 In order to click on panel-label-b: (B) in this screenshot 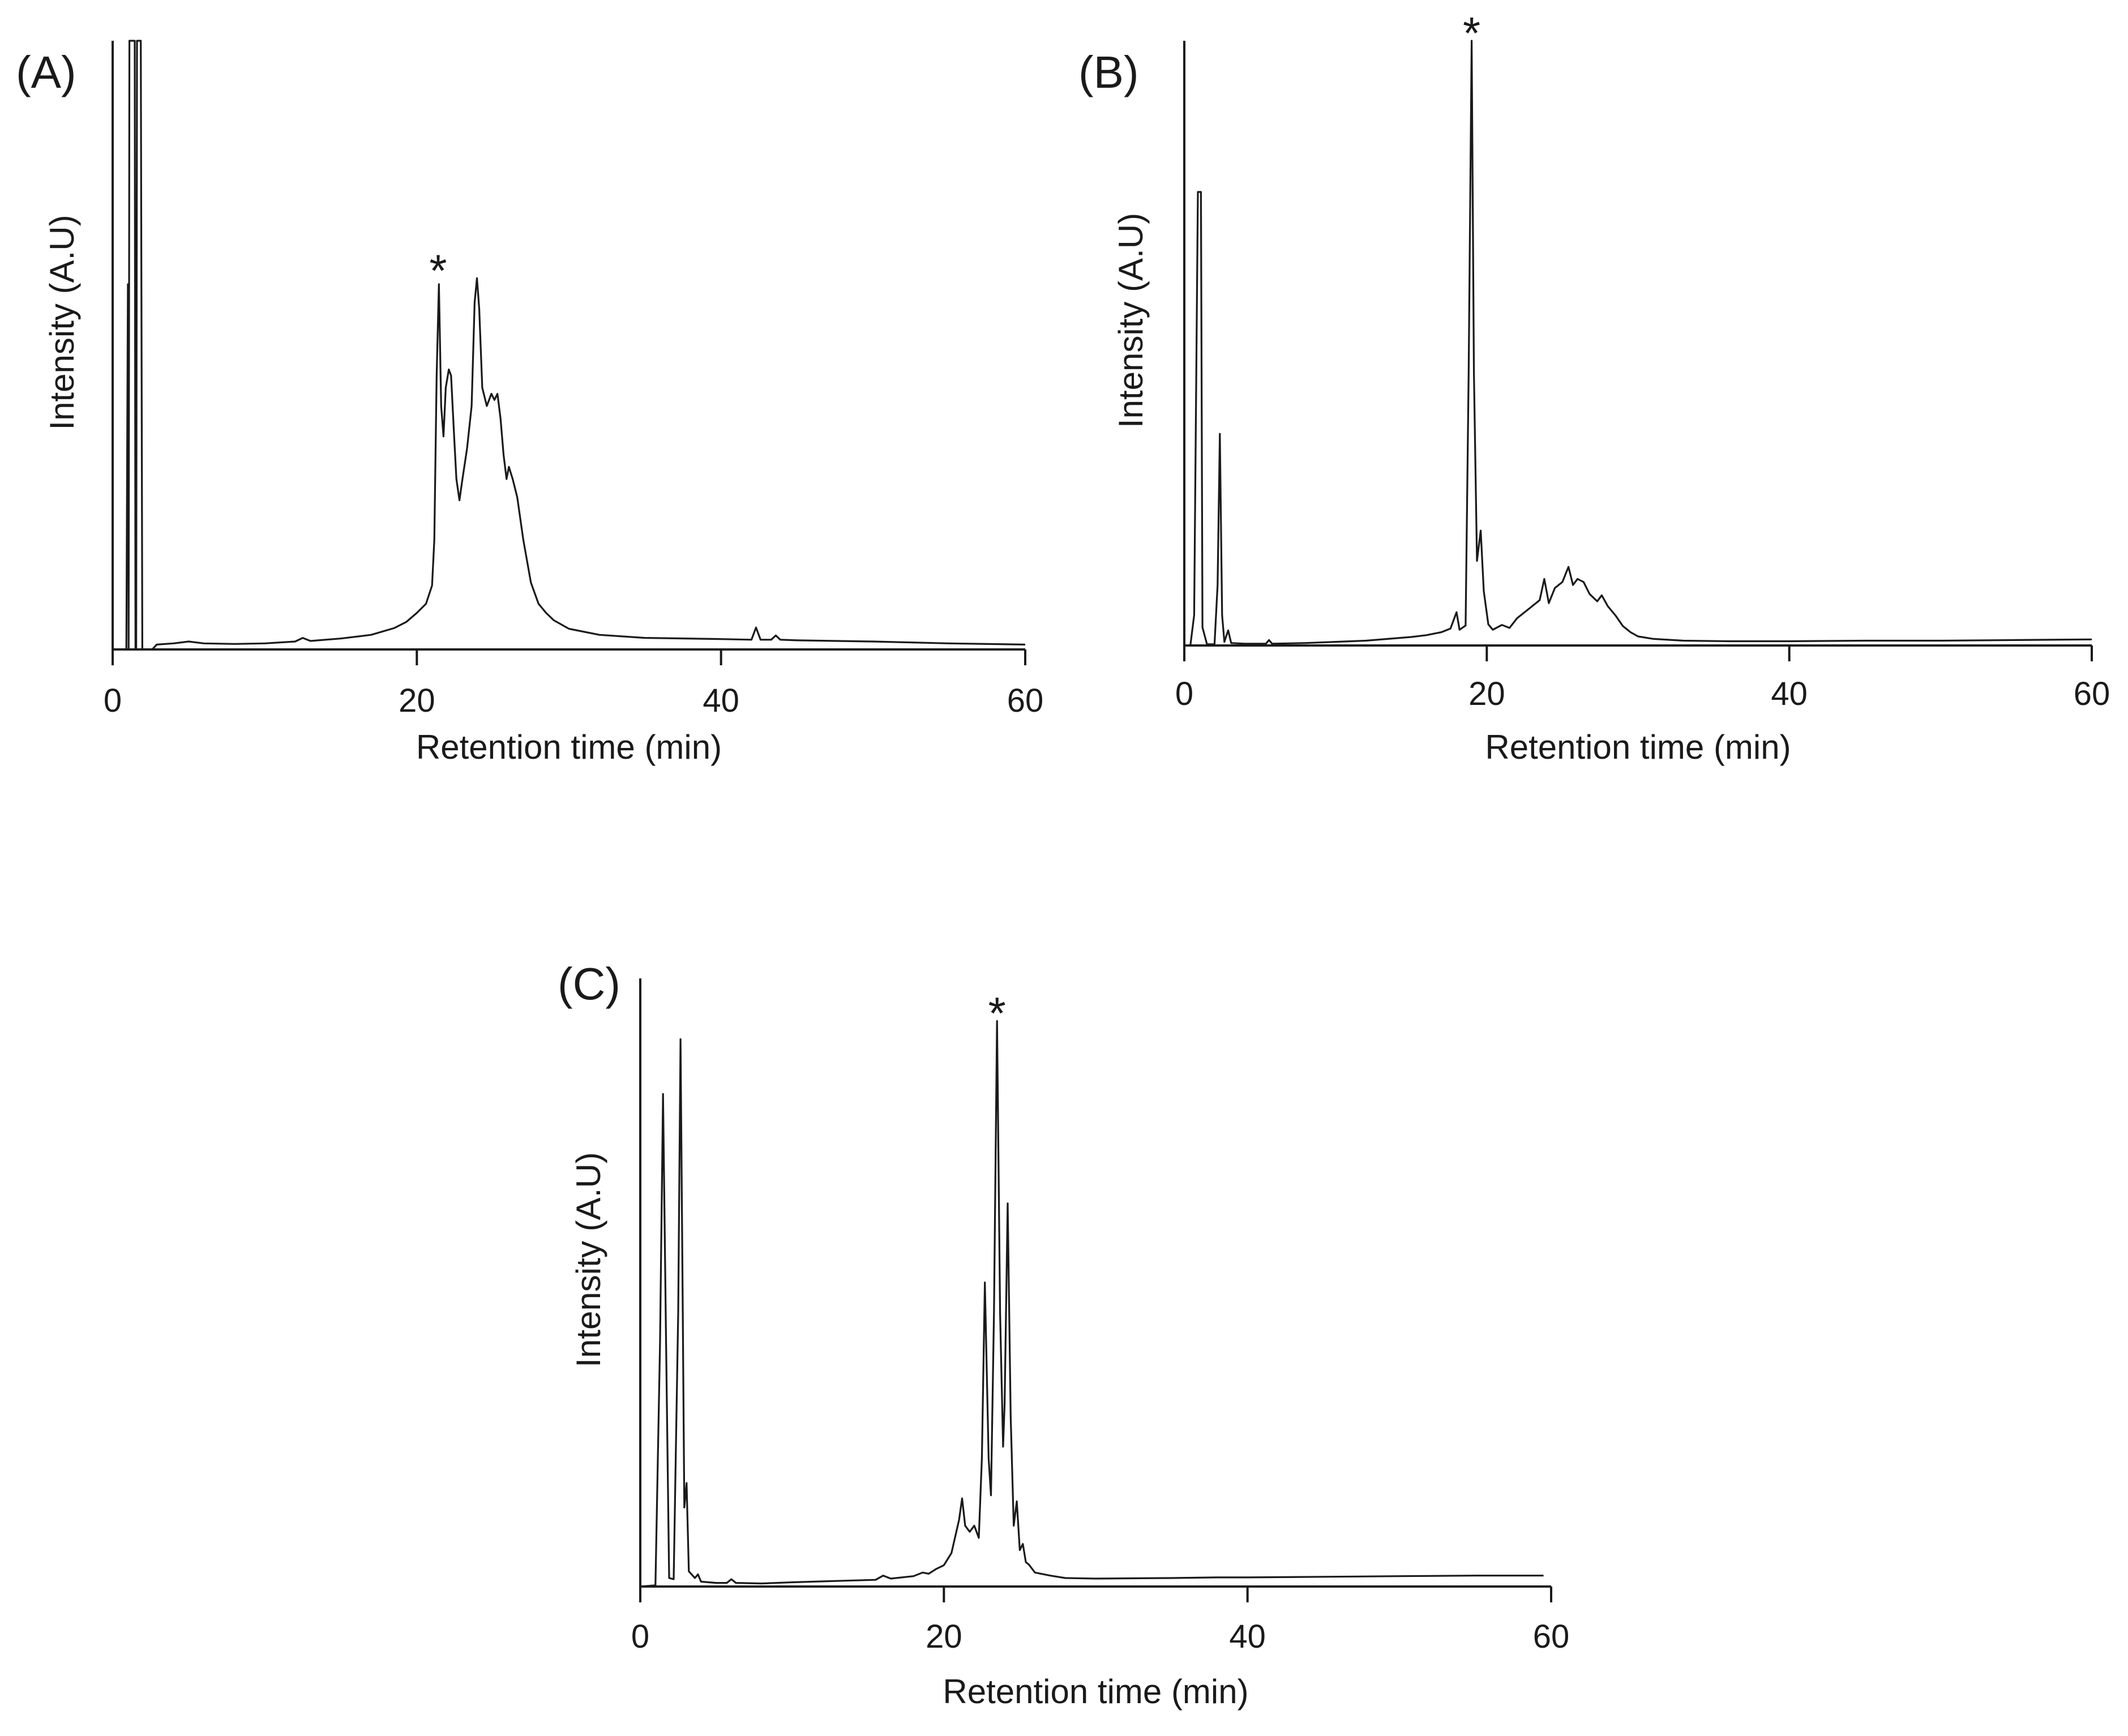, I will do `click(1108, 72)`.